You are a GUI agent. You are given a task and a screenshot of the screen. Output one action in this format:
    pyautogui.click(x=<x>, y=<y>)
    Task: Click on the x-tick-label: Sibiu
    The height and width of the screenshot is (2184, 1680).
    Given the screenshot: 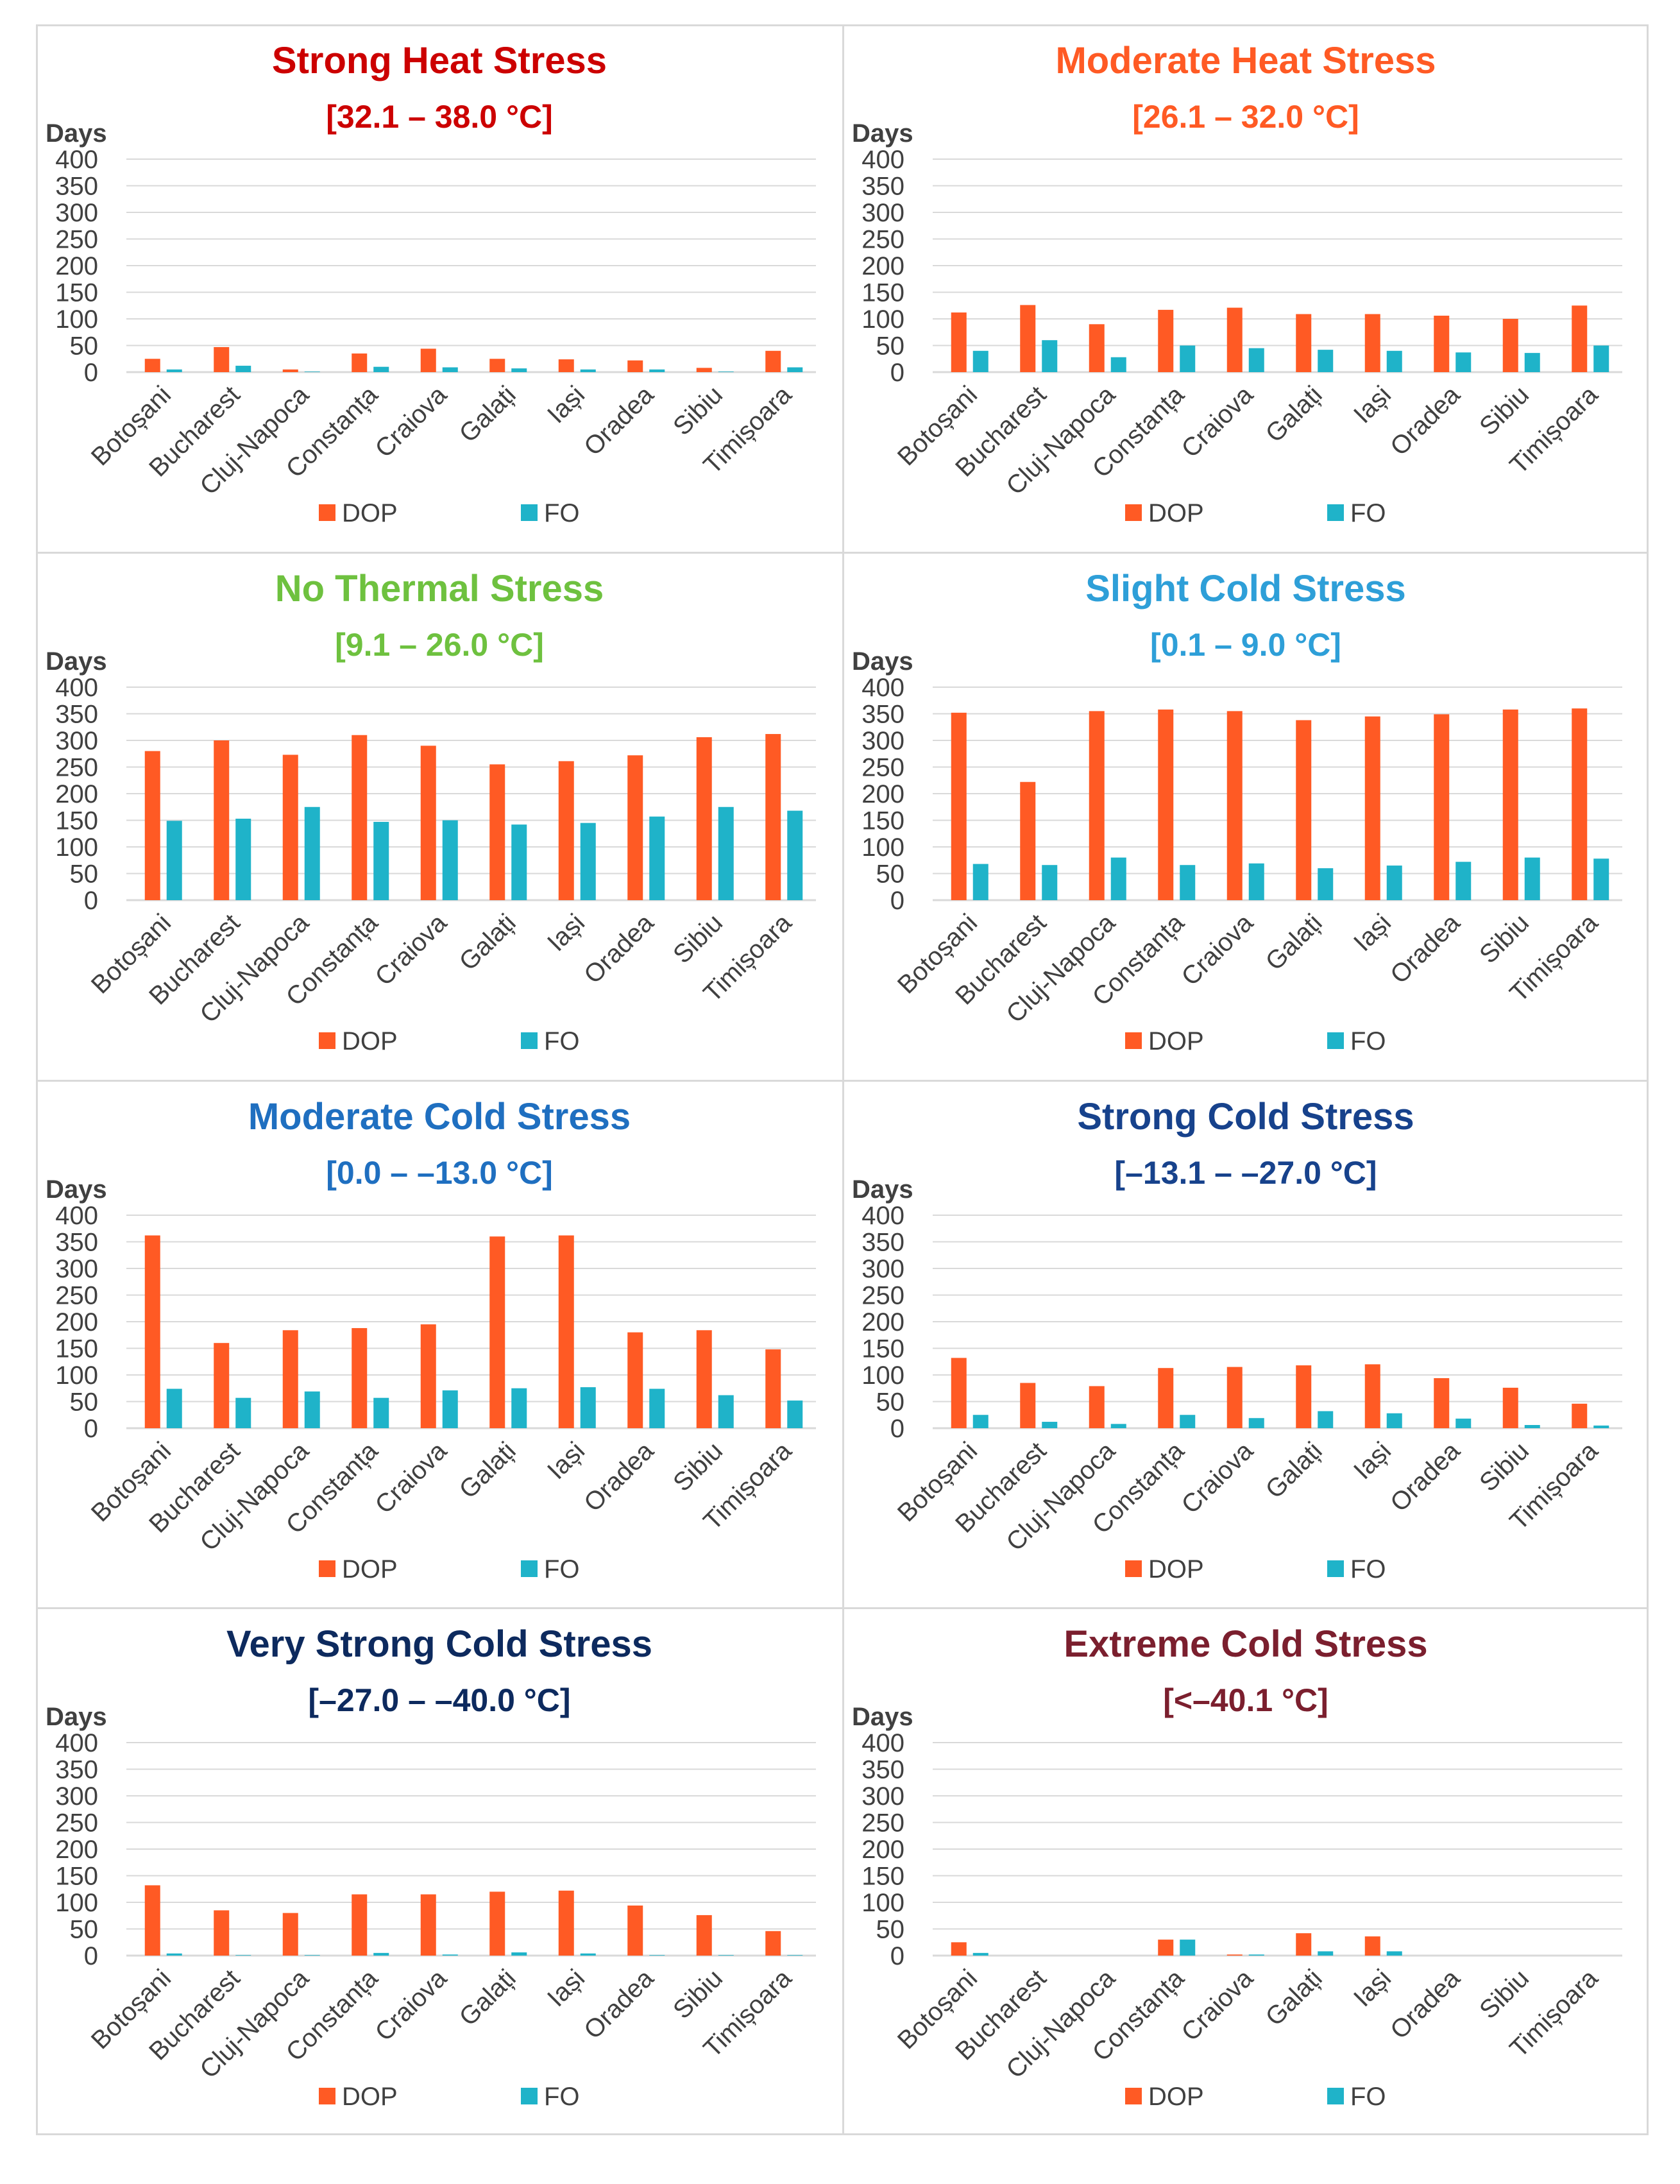 What is the action you would take?
    pyautogui.click(x=698, y=1467)
    